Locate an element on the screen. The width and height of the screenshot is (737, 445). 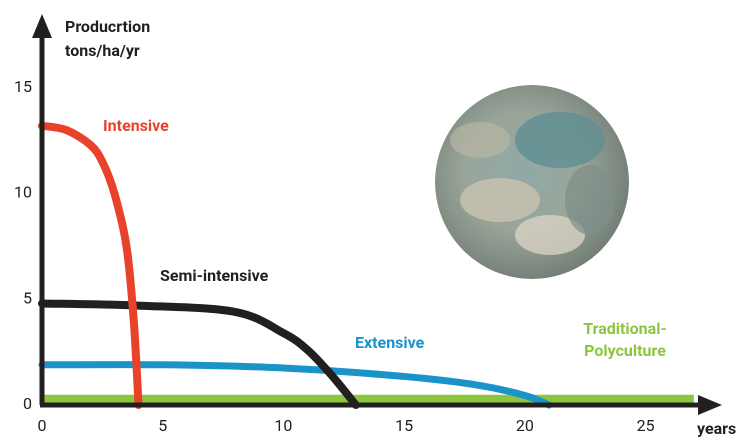
y-axis-label: Producrtion is located at coordinates (107, 26).